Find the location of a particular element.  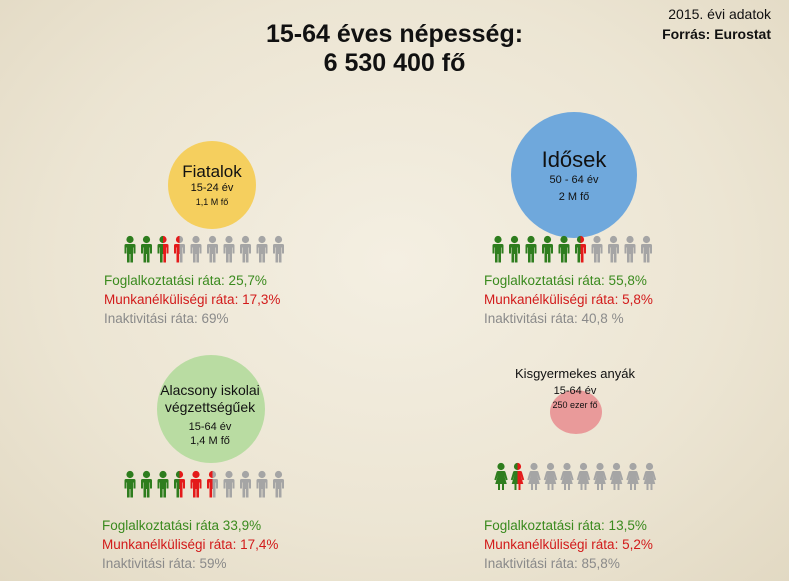

mom-employment: Foglalkoztatási ráta: 13,5% is located at coordinates (565, 525).